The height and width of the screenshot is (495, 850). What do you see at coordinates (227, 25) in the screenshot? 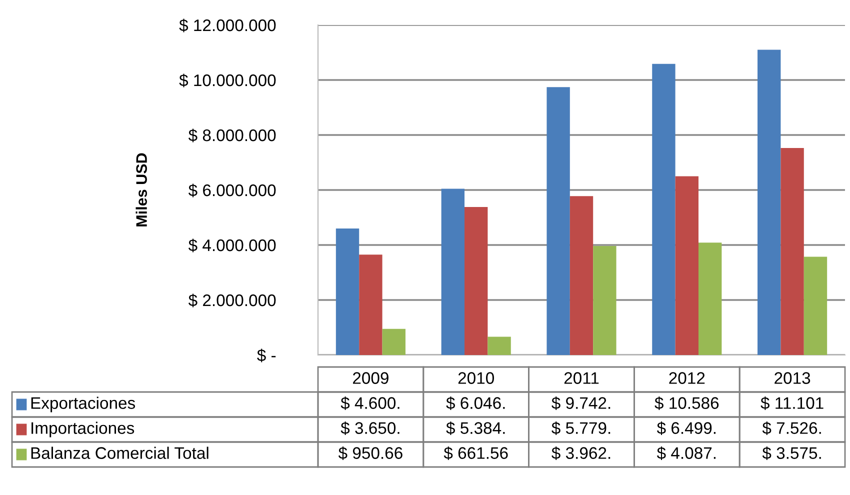
I see `y-tick-label: $ 12.000.000` at bounding box center [227, 25].